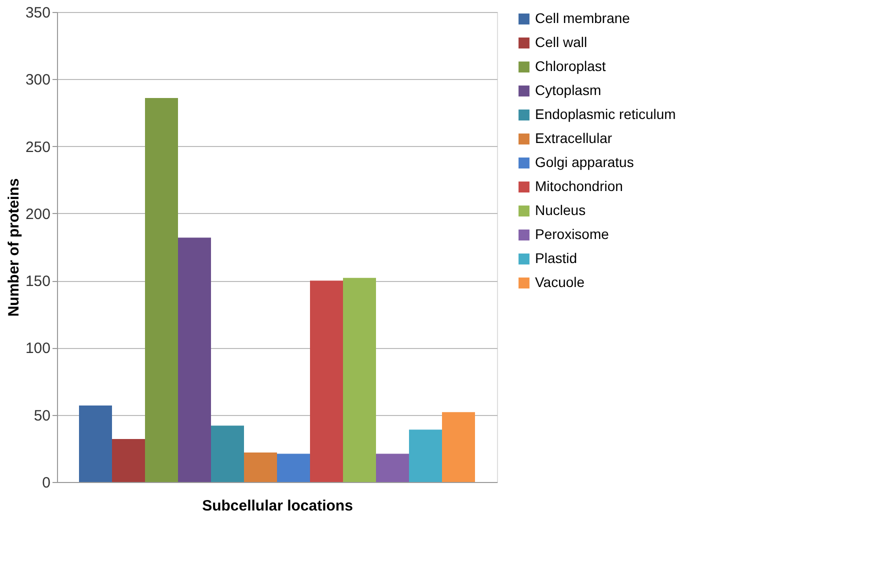  Describe the element at coordinates (572, 234) in the screenshot. I see `legend-label: Peroxisome` at that location.